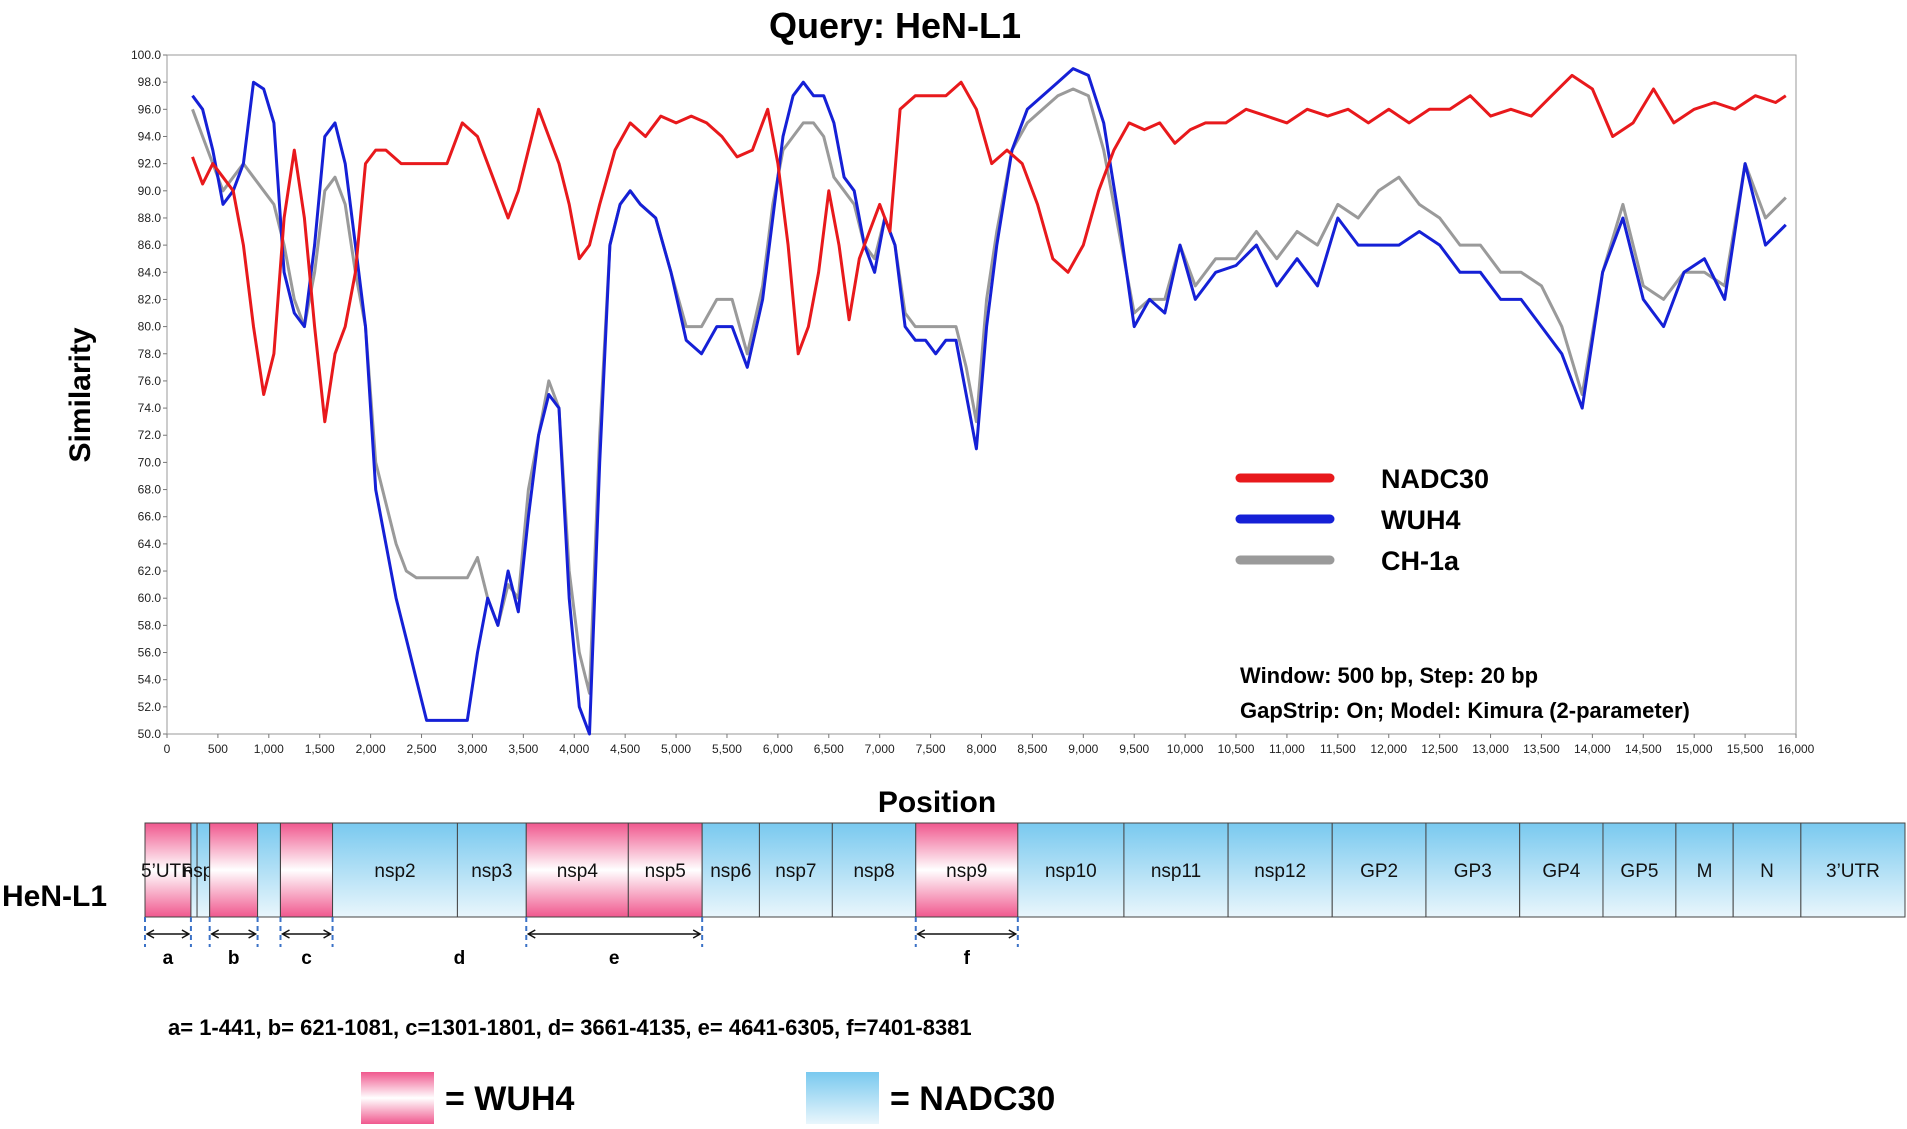 This screenshot has height=1129, width=1907. Describe the element at coordinates (320, 749) in the screenshot. I see `x-tick-label: 1,500` at that location.